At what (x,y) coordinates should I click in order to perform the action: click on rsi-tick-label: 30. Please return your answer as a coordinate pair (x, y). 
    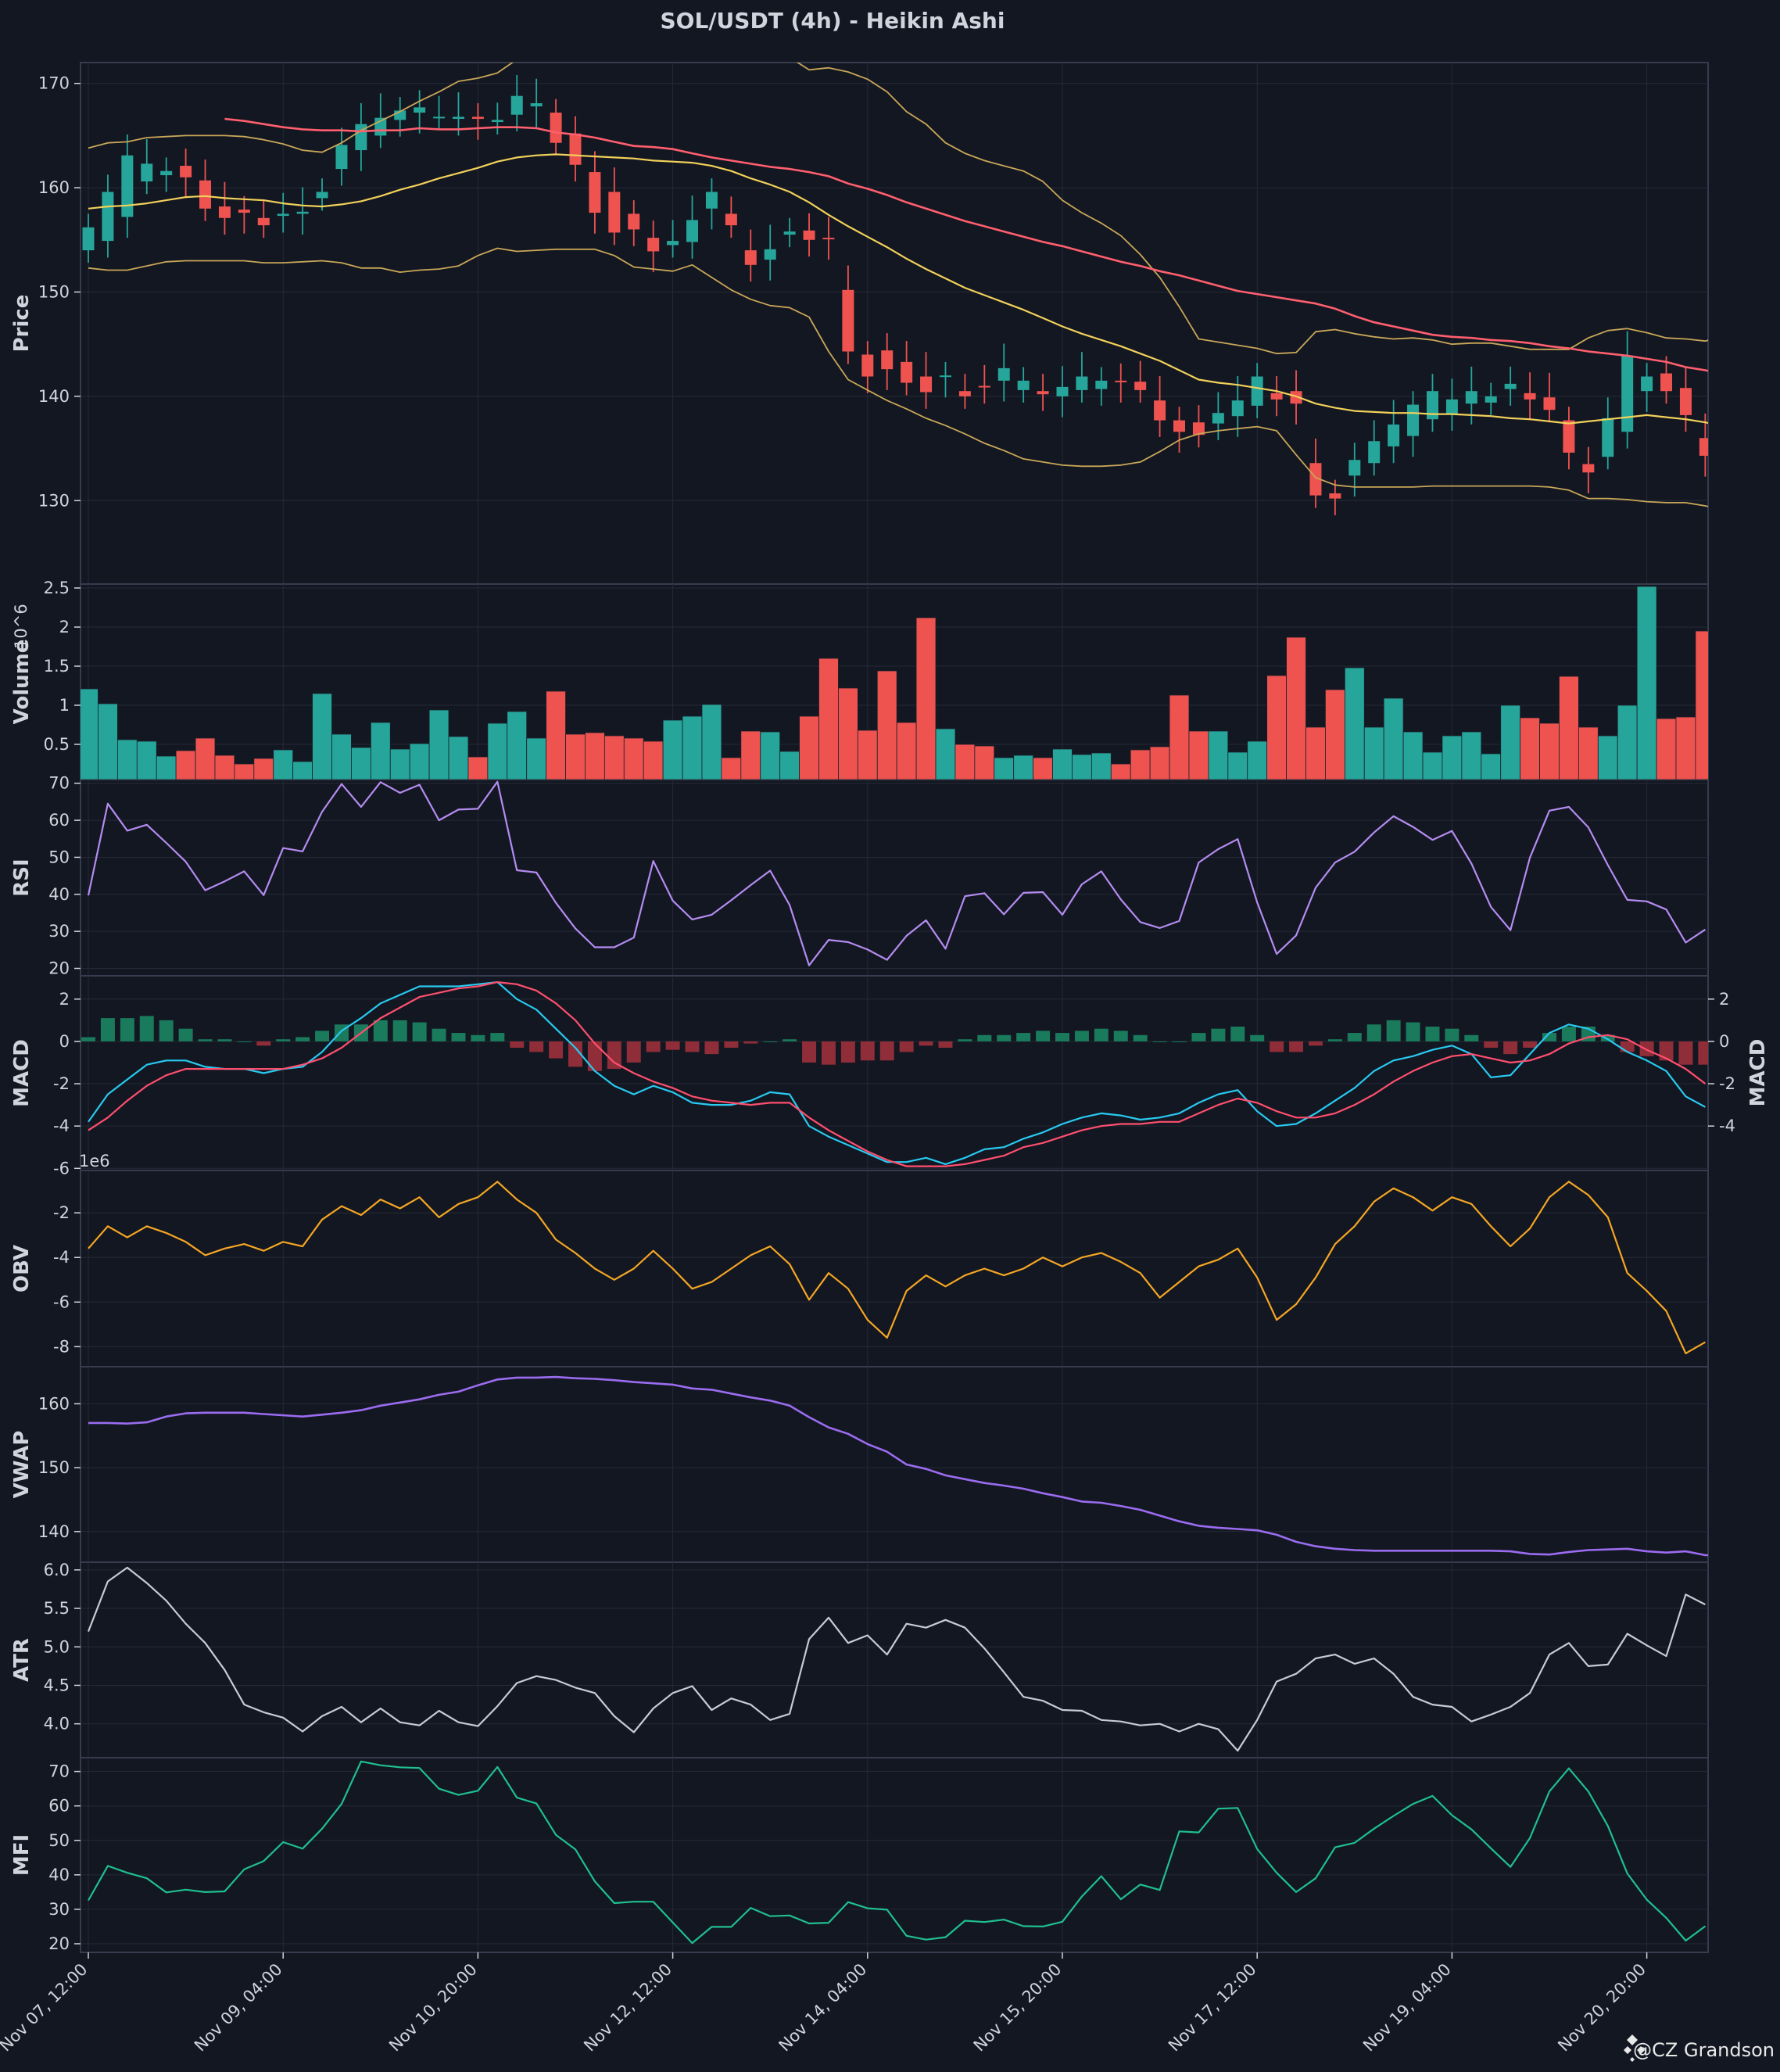
    Looking at the image, I should click on (59, 932).